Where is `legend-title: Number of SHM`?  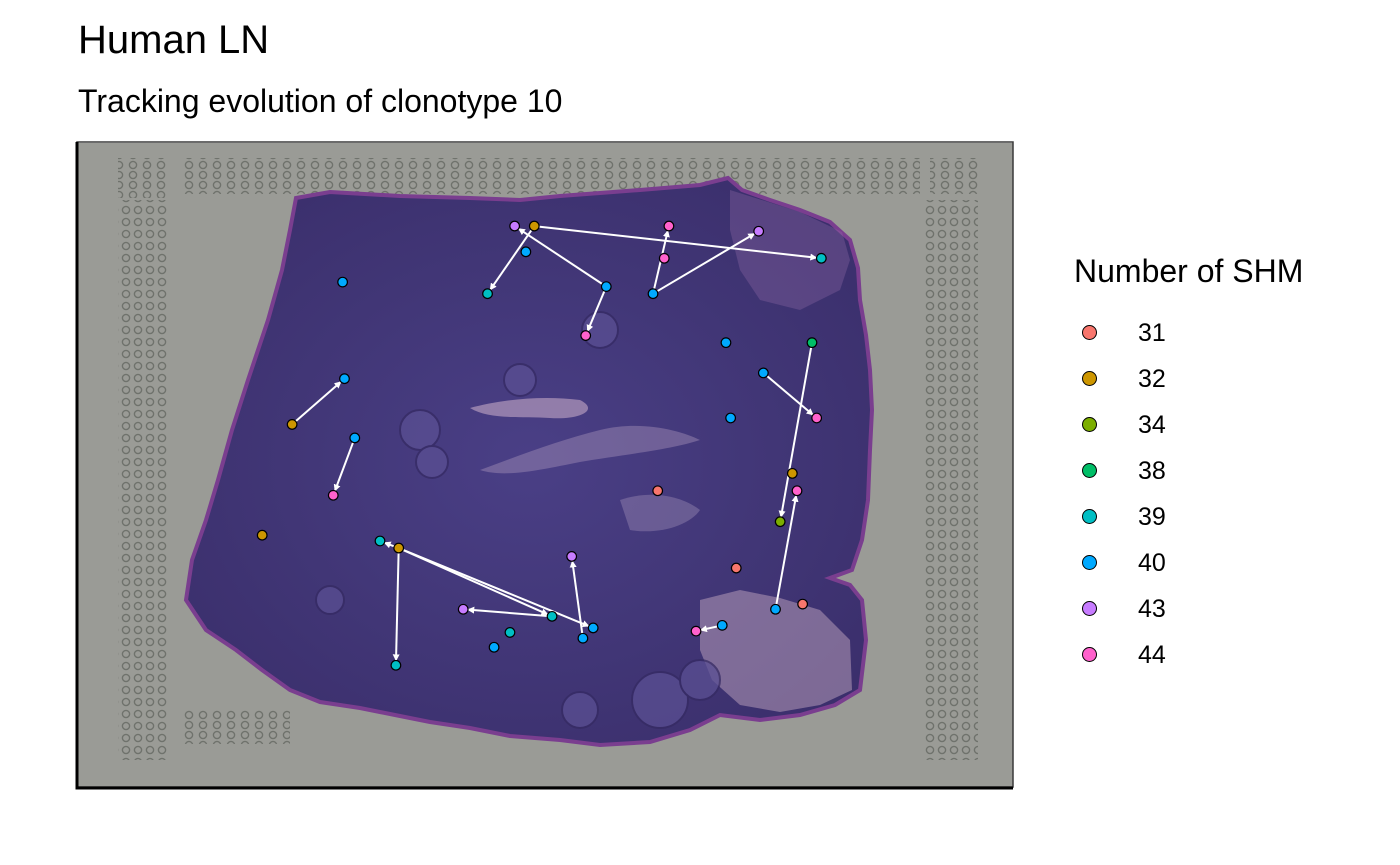 legend-title: Number of SHM is located at coordinates (1189, 271).